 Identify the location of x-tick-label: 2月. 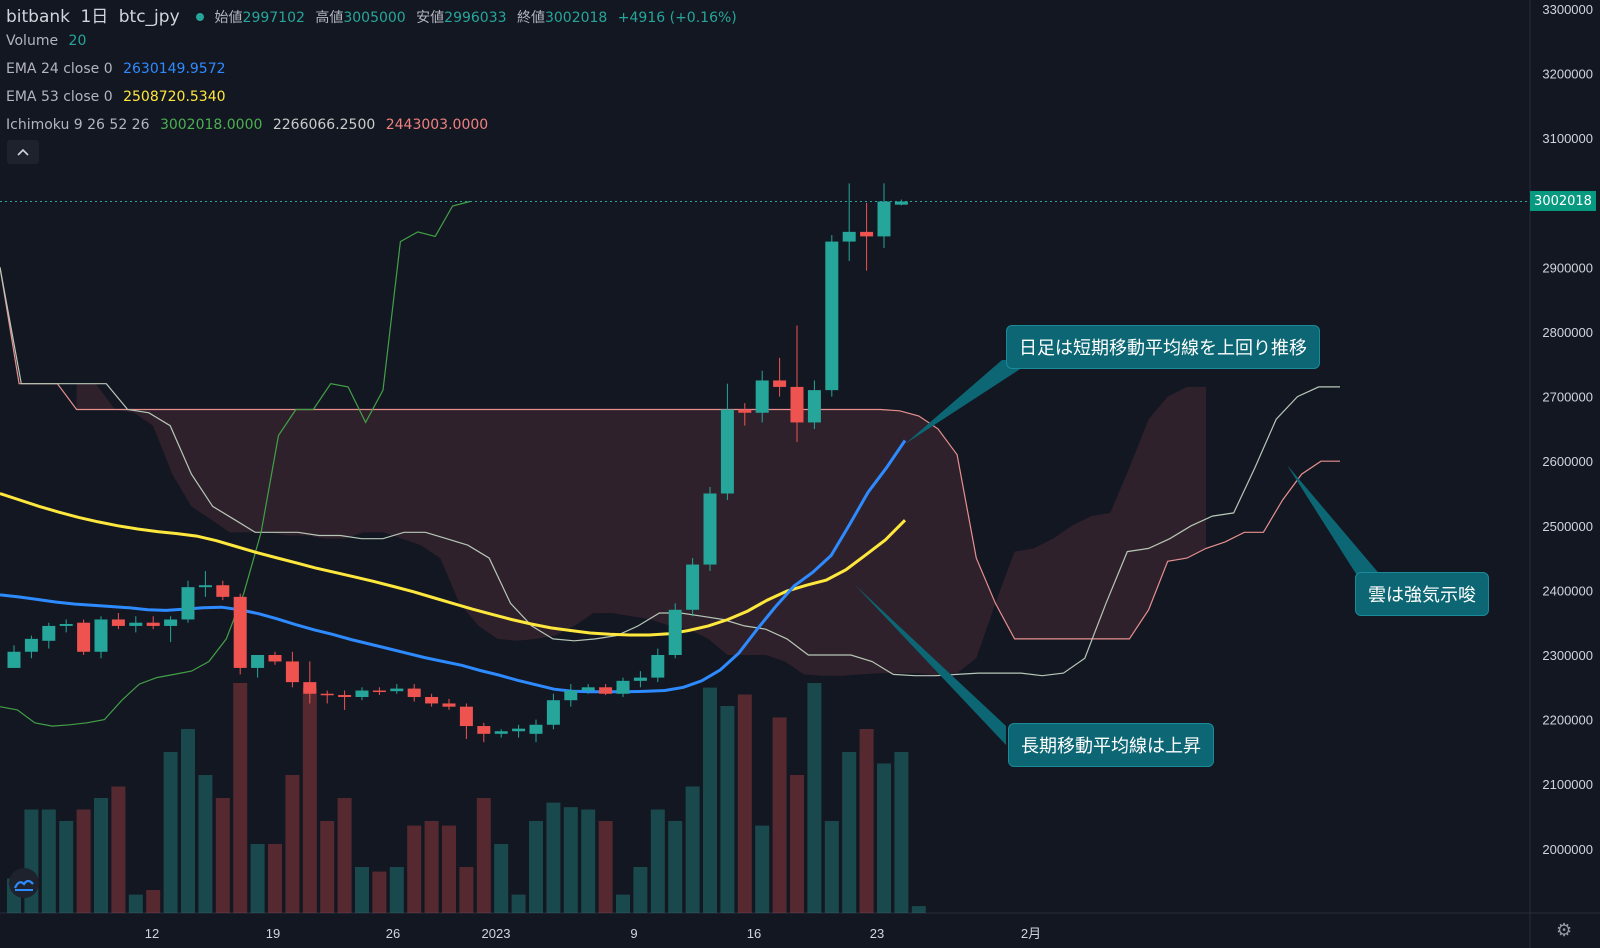
(1031, 933).